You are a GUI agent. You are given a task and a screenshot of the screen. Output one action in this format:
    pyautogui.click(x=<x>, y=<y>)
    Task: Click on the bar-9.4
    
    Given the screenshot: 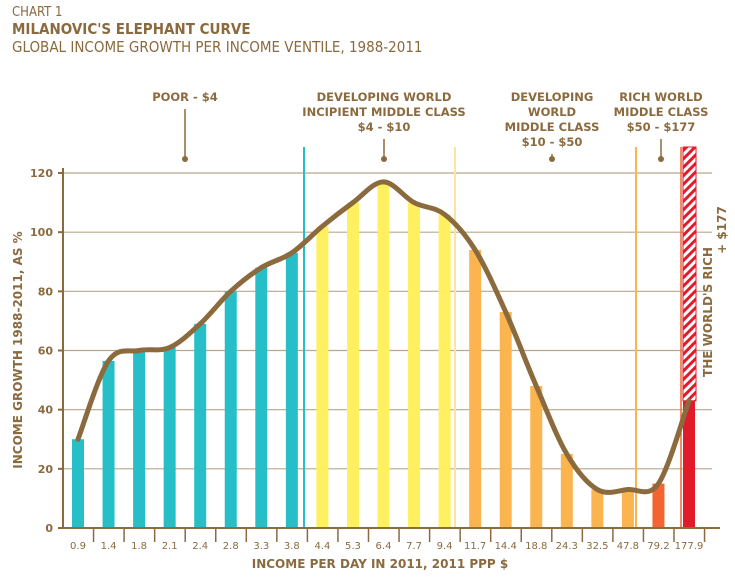 What is the action you would take?
    pyautogui.click(x=444, y=371)
    